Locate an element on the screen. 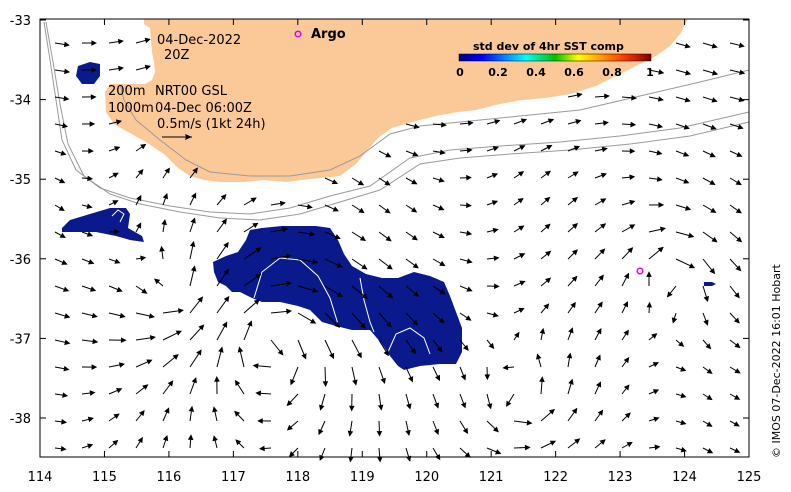 This screenshot has height=492, width=791. lon-tick-label: 117 is located at coordinates (233, 477).